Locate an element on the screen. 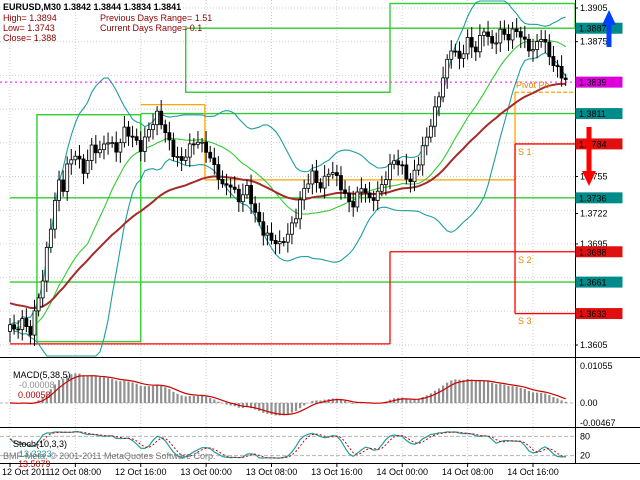  time-axis-label: 14 Oct 00:00 is located at coordinates (402, 472).